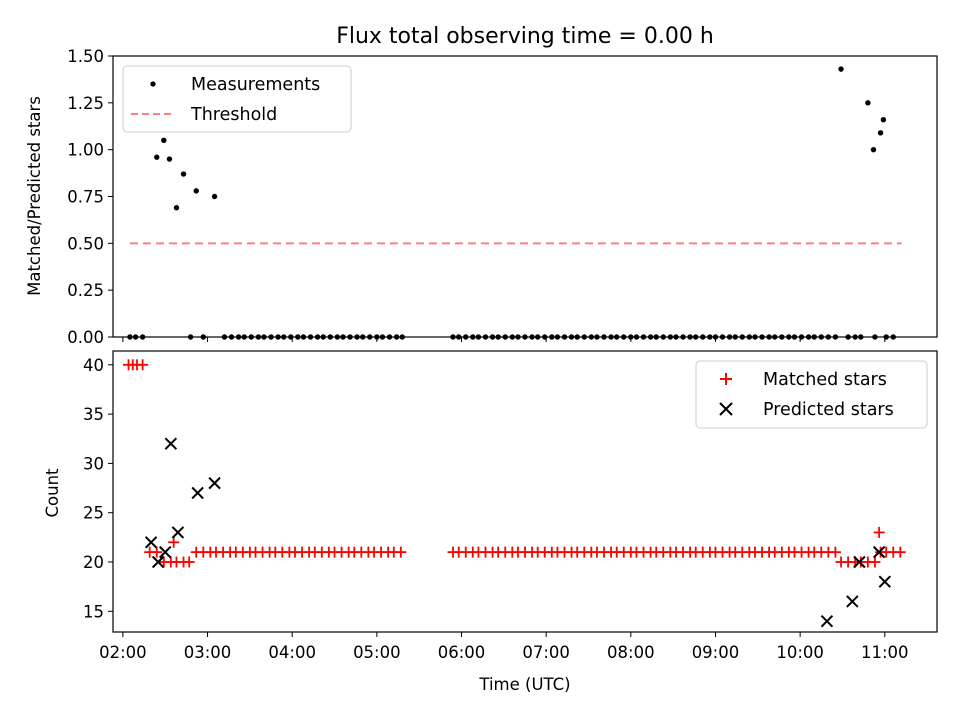 Image resolution: width=960 pixels, height=720 pixels. I want to click on bottom-x-tick-label: 11:00, so click(885, 652).